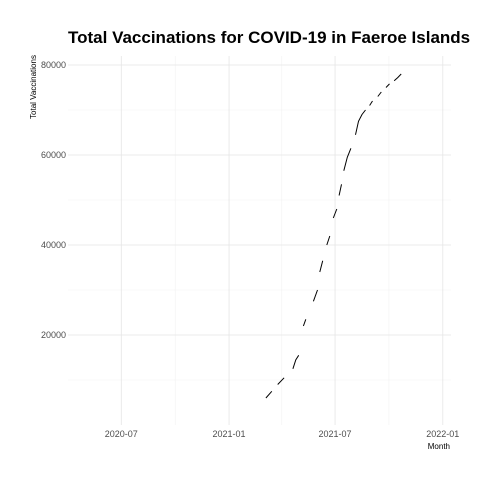  I want to click on y-tick-label: 40000, so click(53, 245).